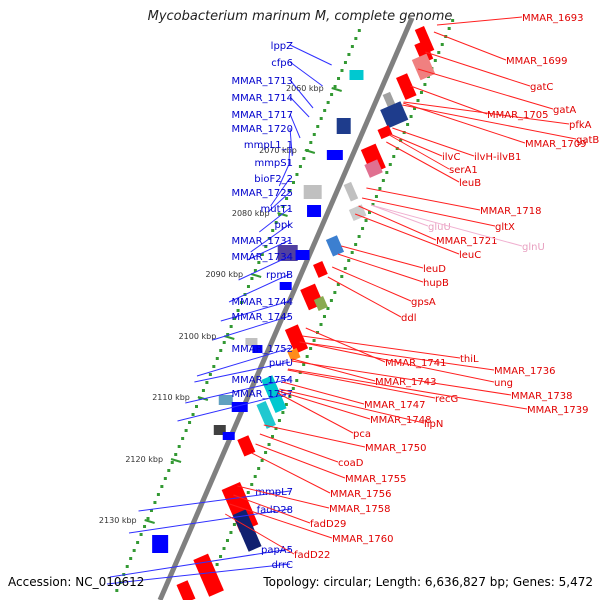  Describe the element at coordinates (537, 61) in the screenshot. I see `right-gene-label: MMAR_1699` at that location.